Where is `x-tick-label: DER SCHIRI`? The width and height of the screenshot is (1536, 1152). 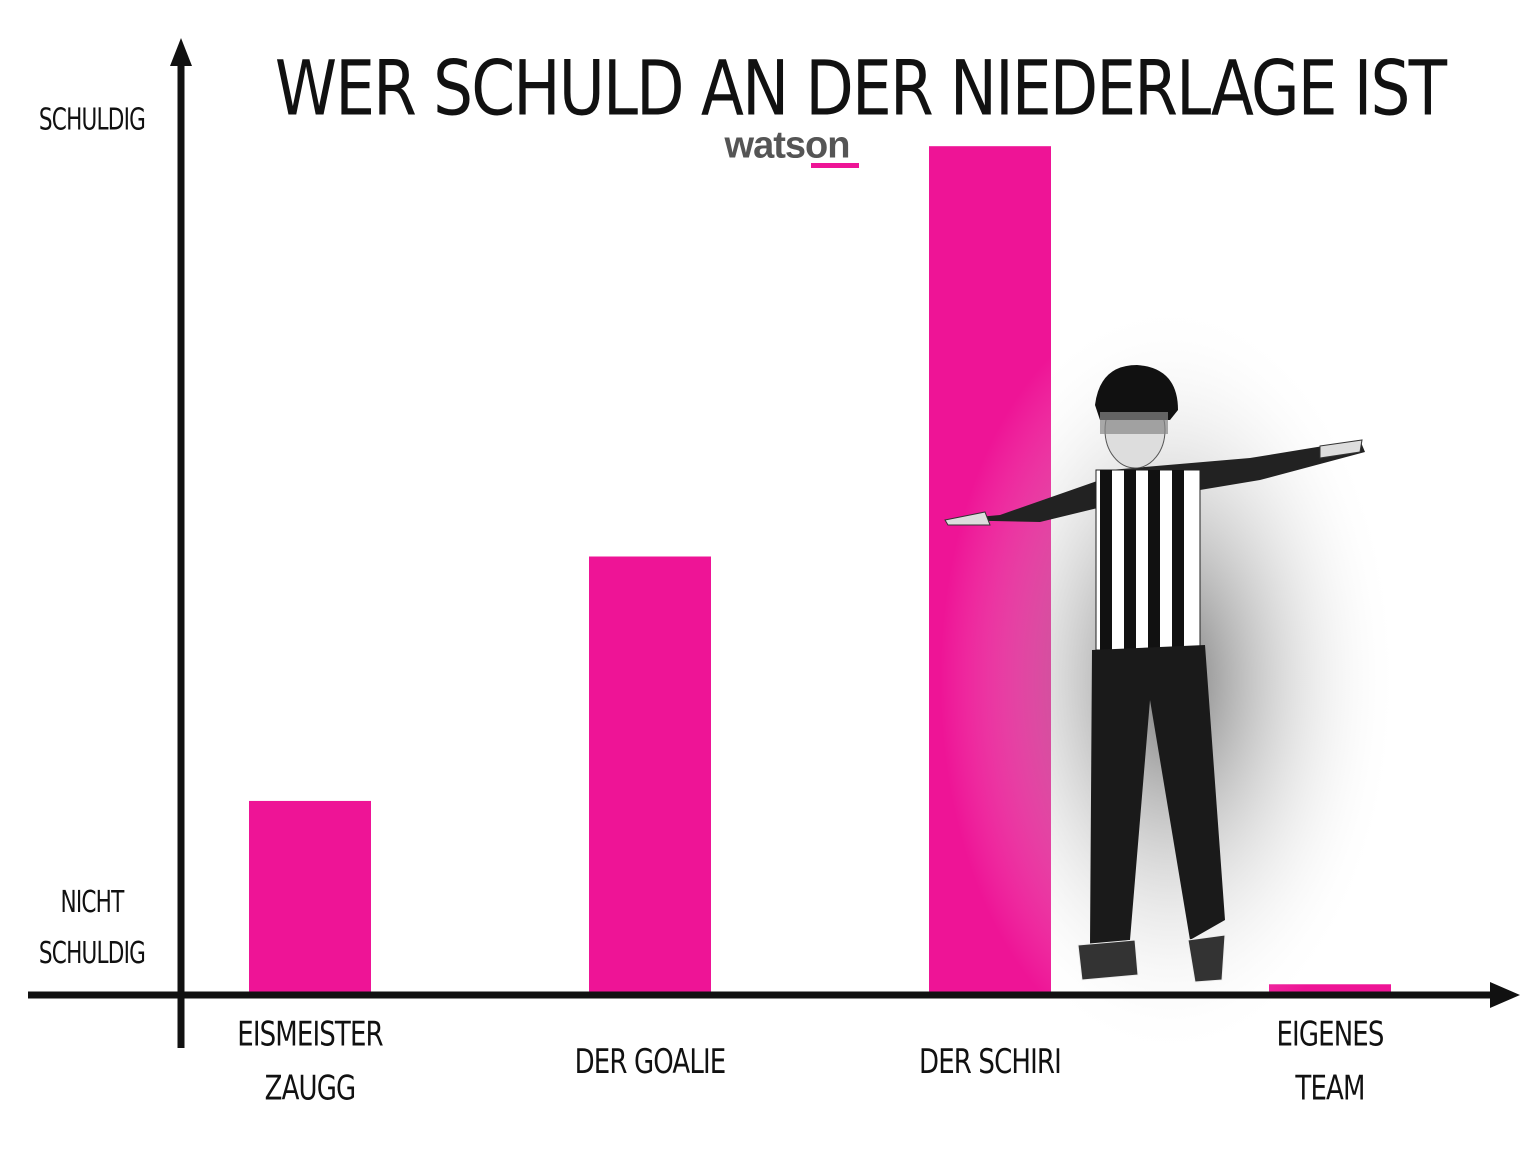 x-tick-label: DER SCHIRI is located at coordinates (990, 1061).